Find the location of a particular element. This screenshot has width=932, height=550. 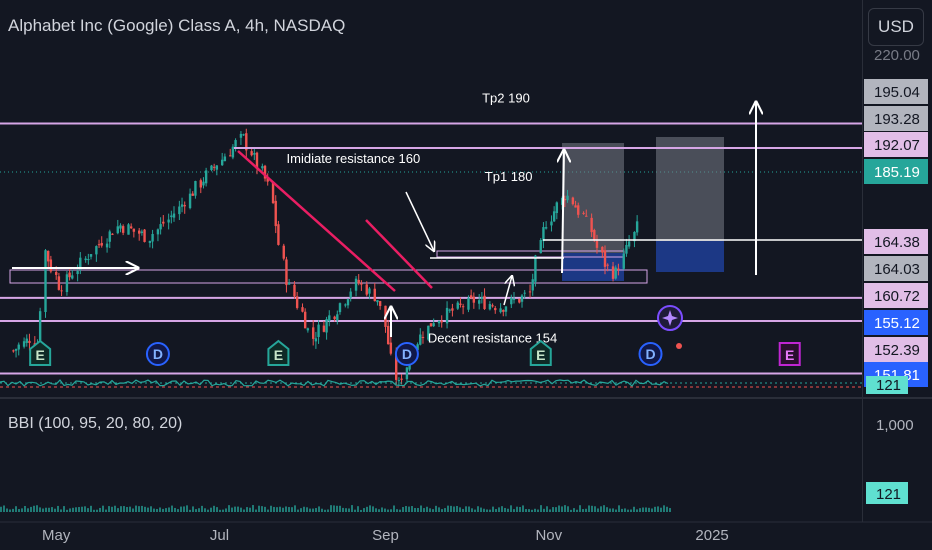

price-badge-bg-164.38 is located at coordinates (896, 241).